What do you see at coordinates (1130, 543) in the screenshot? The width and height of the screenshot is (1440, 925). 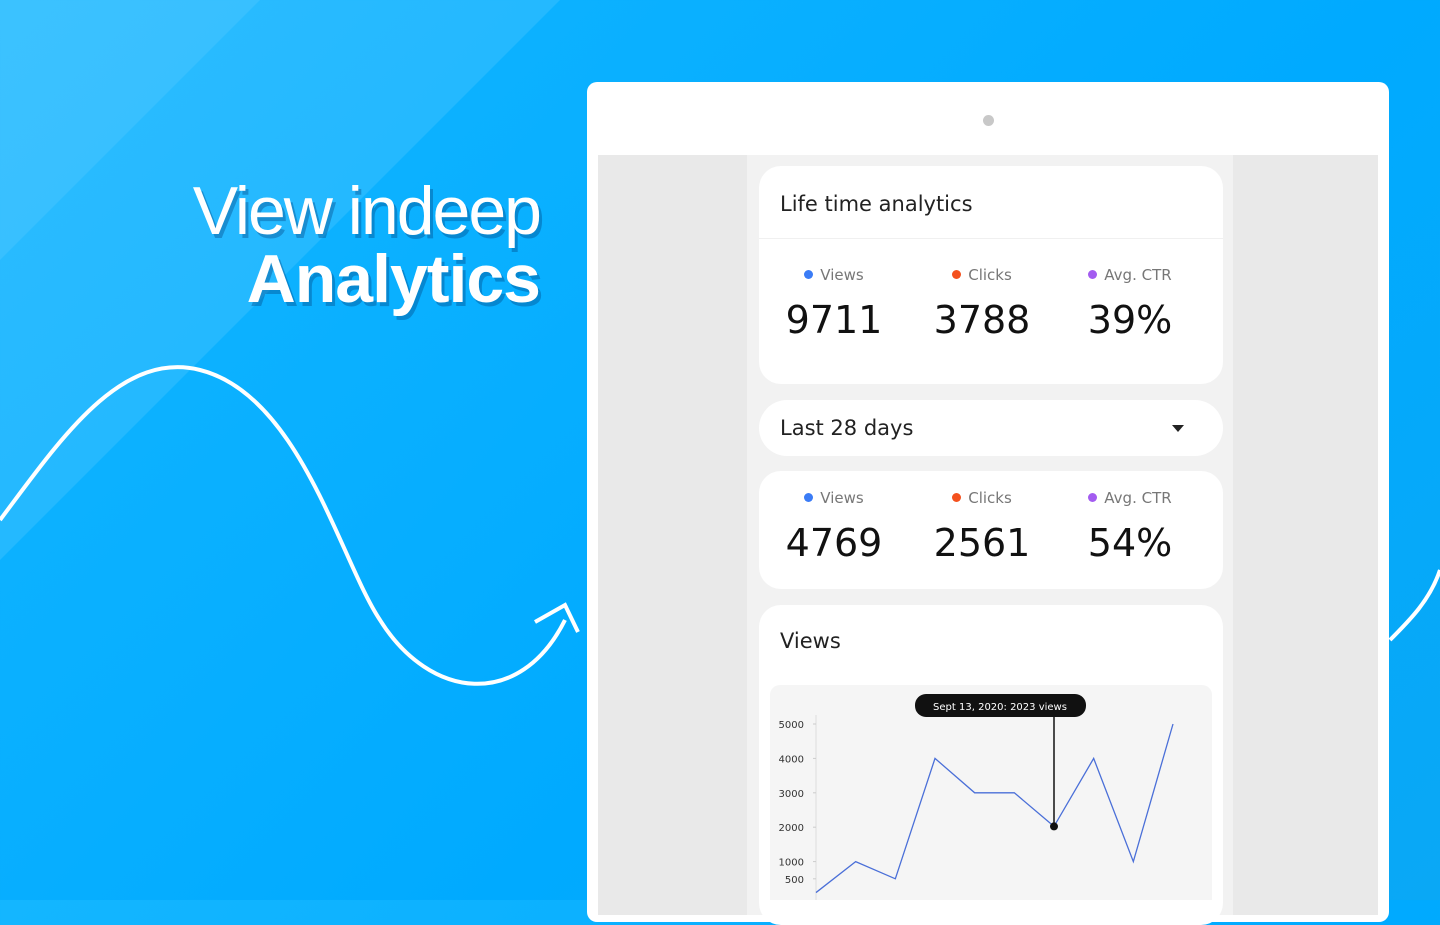 I see `stat-value: 54%` at bounding box center [1130, 543].